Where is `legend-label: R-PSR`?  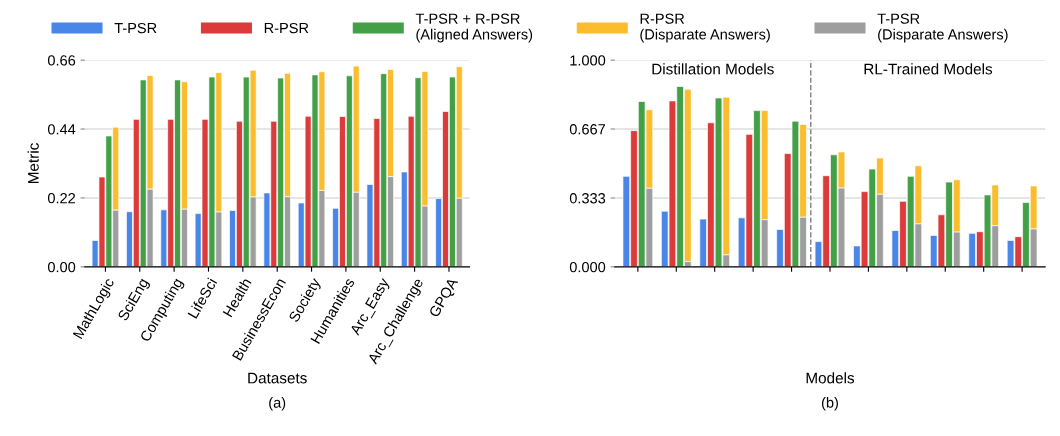 legend-label: R-PSR is located at coordinates (286, 28).